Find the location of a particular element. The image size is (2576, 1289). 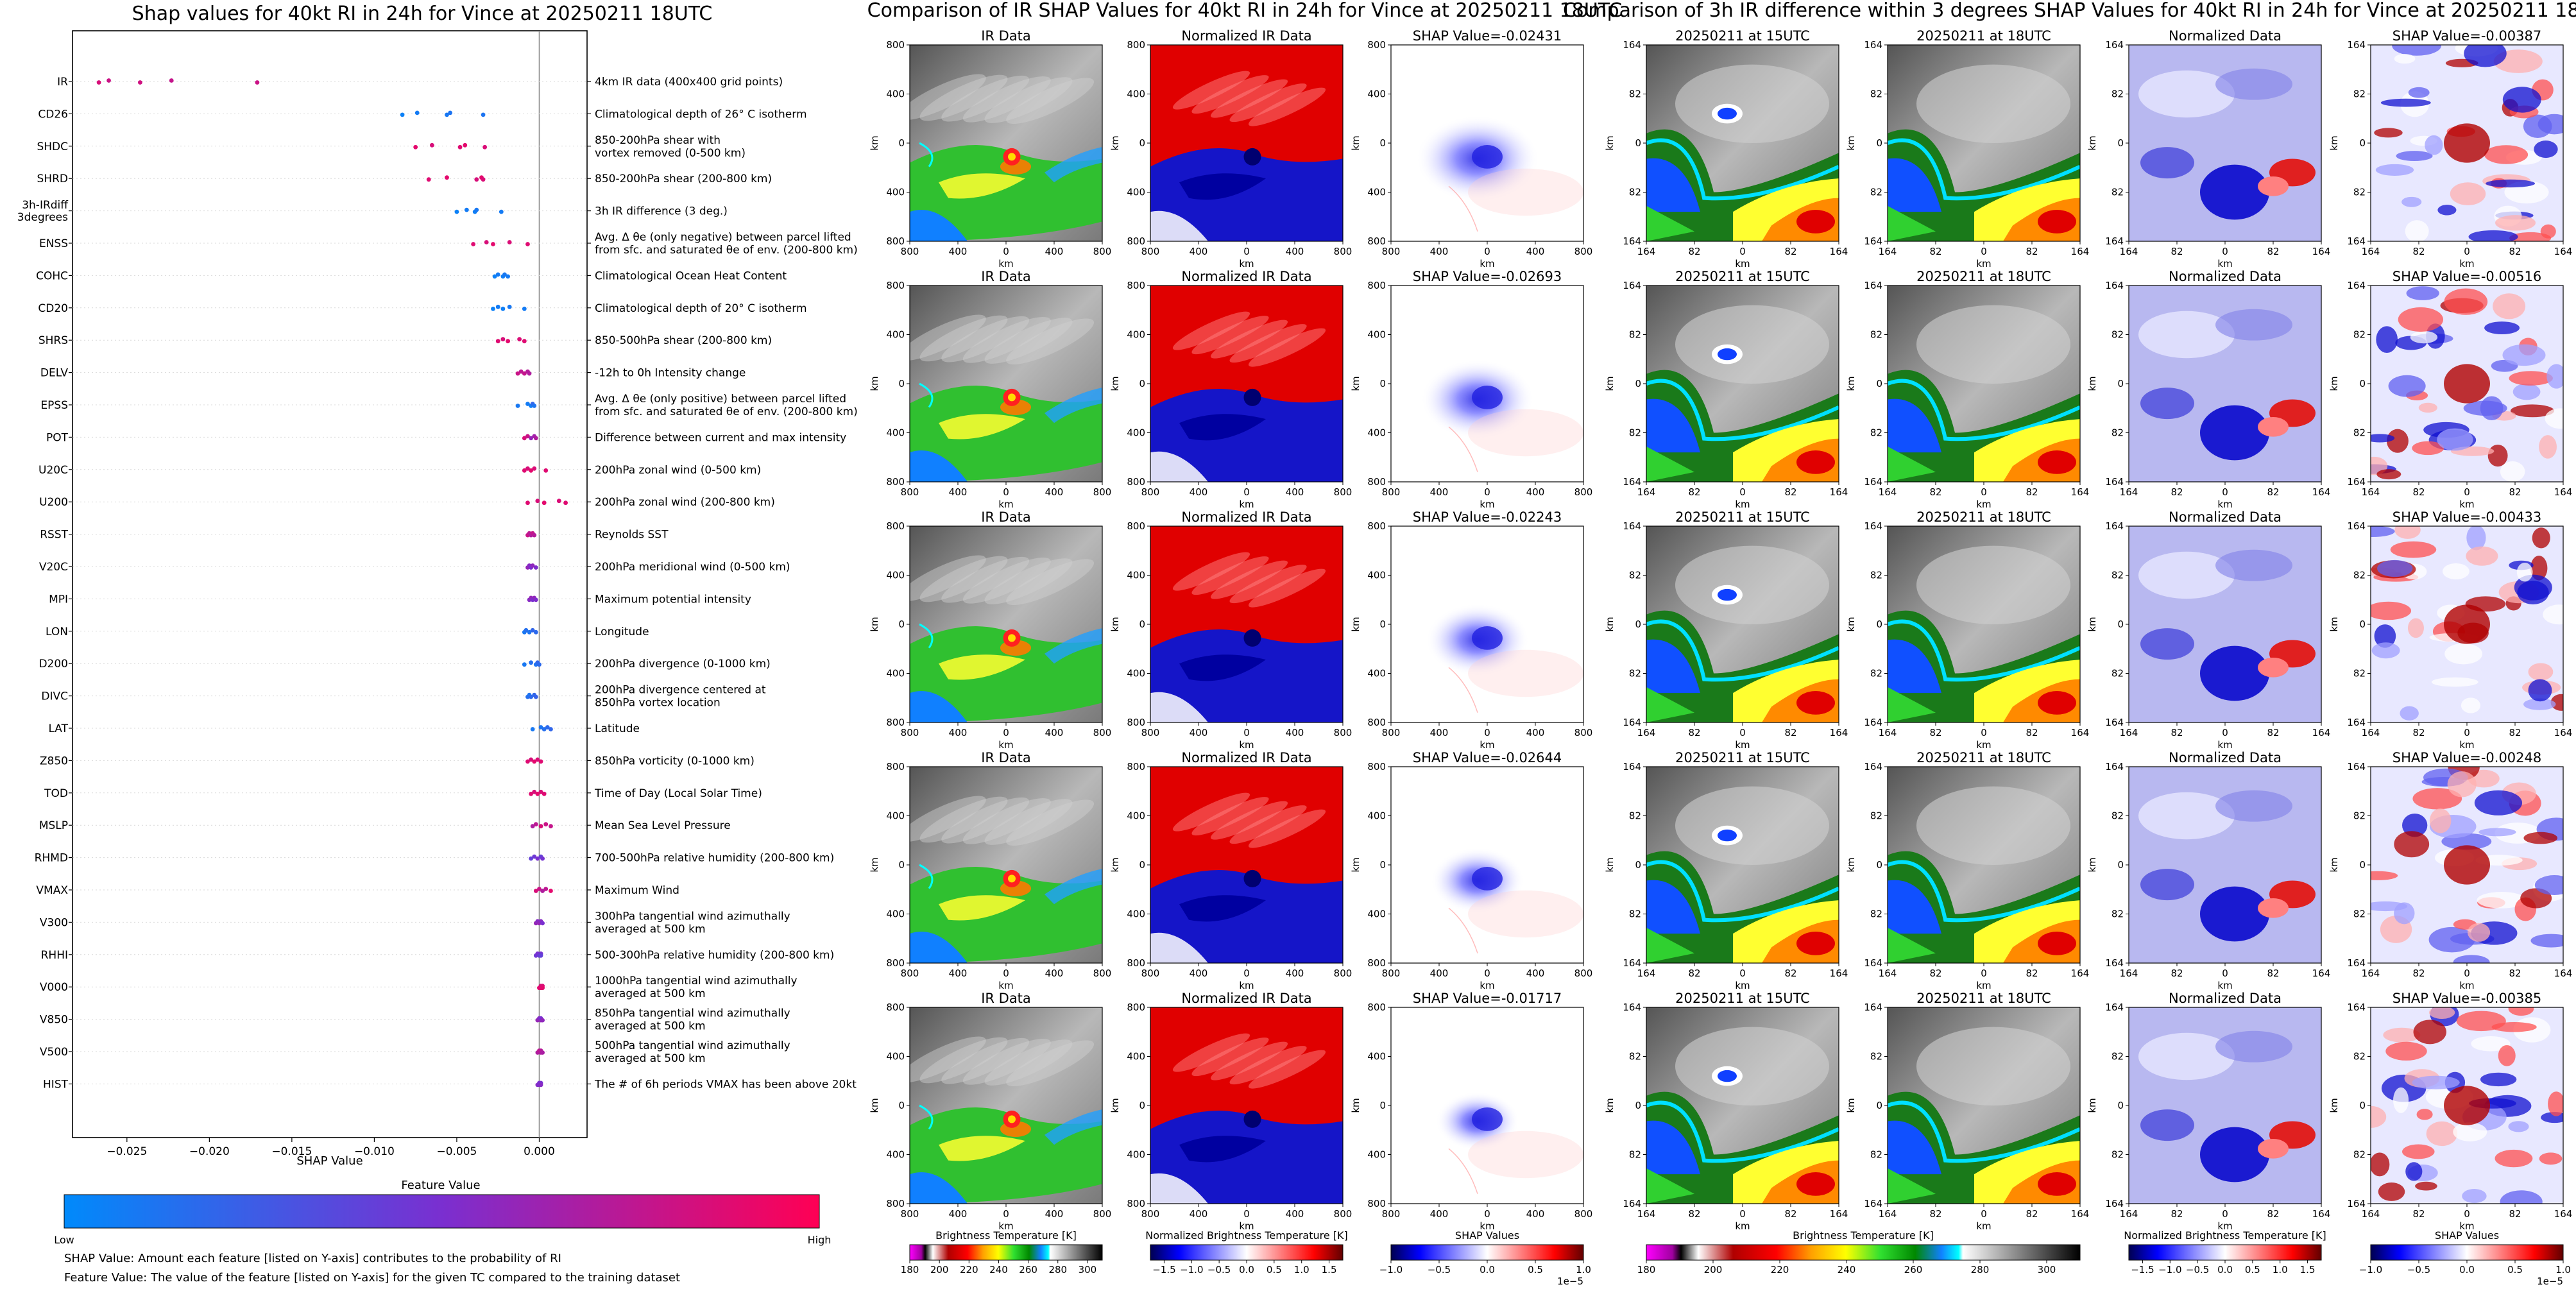

feature-description: 200hPa zonal wind (200-800 km) is located at coordinates (685, 502).